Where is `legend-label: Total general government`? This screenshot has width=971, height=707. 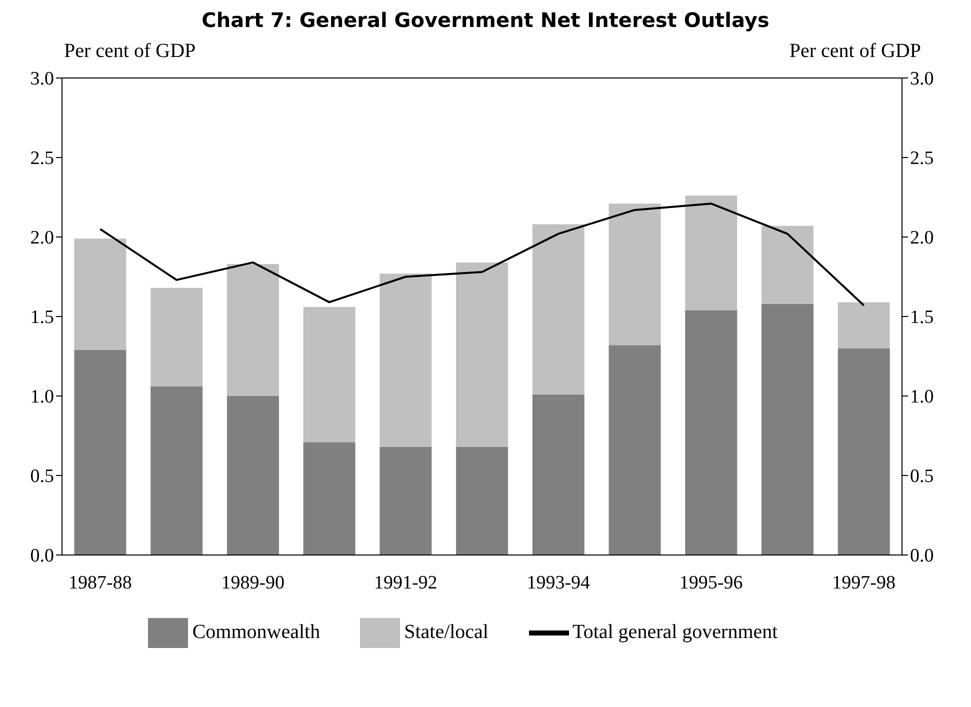
legend-label: Total general government is located at coordinates (675, 631).